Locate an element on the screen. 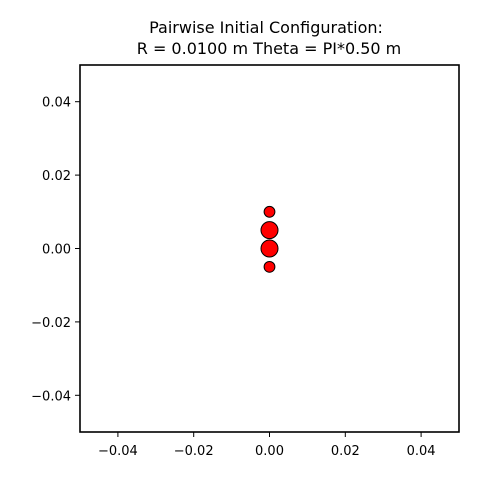 The height and width of the screenshot is (480, 480). x-tick-label: 0.04 is located at coordinates (421, 451).